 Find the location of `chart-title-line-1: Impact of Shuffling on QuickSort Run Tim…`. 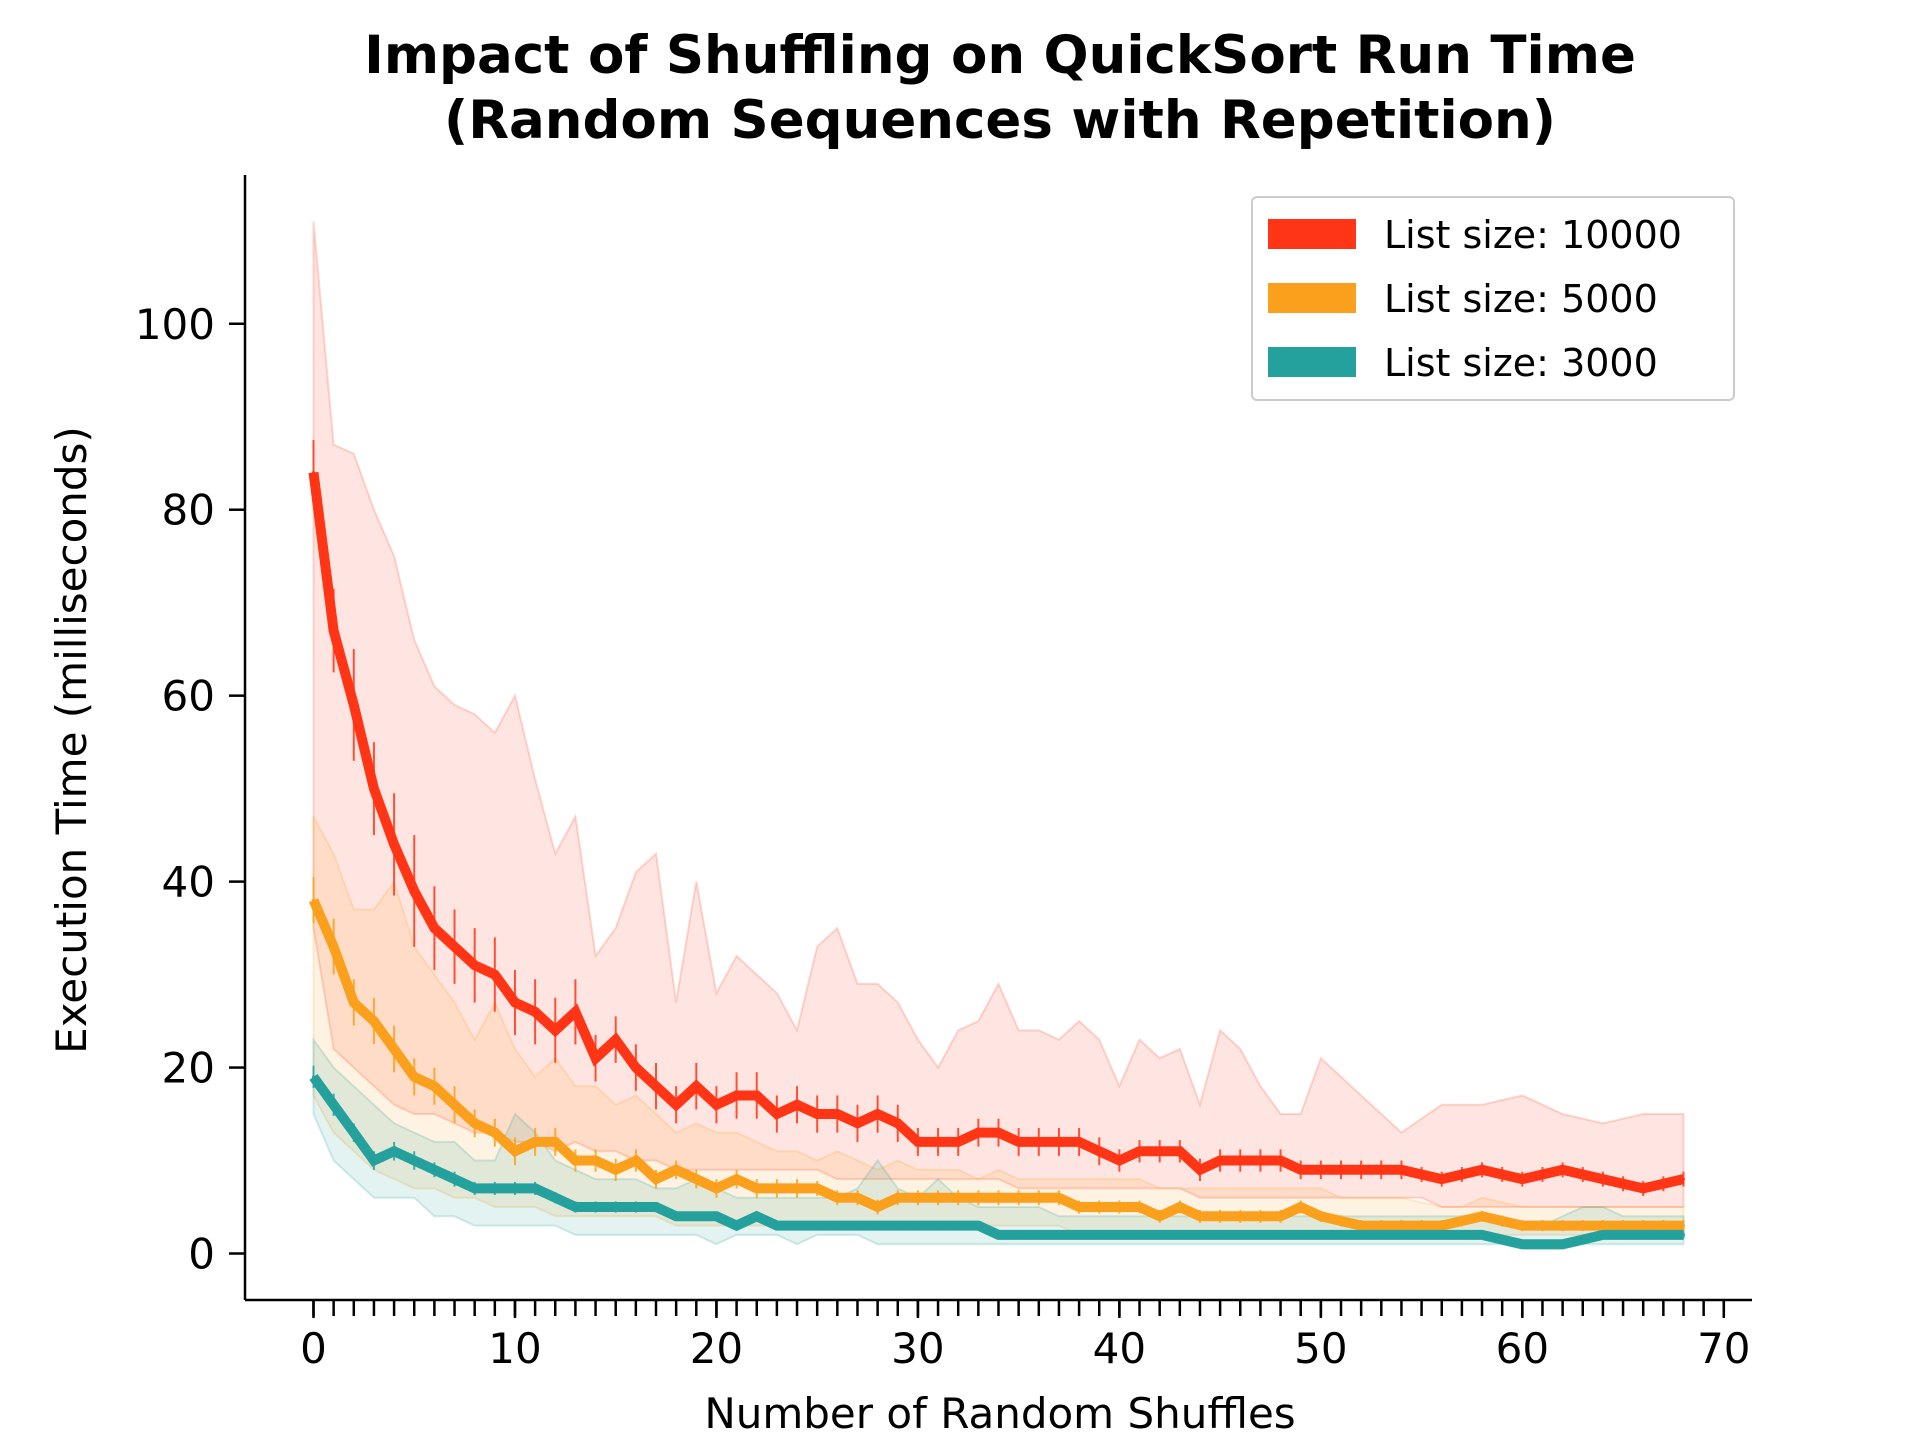

chart-title-line-1: Impact of Shuffling on QuickSort Run Tim… is located at coordinates (1000, 55).